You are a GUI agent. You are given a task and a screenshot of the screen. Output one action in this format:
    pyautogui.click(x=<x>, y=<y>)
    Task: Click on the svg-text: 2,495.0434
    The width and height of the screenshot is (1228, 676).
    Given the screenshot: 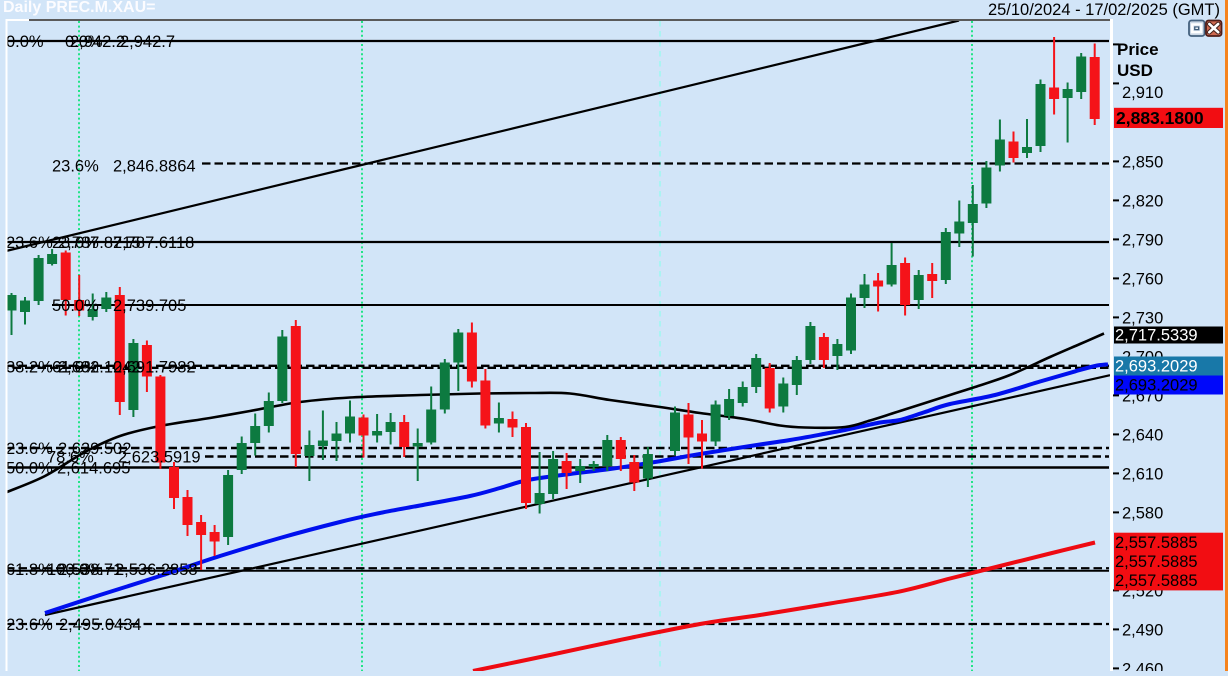 What is the action you would take?
    pyautogui.click(x=100, y=625)
    